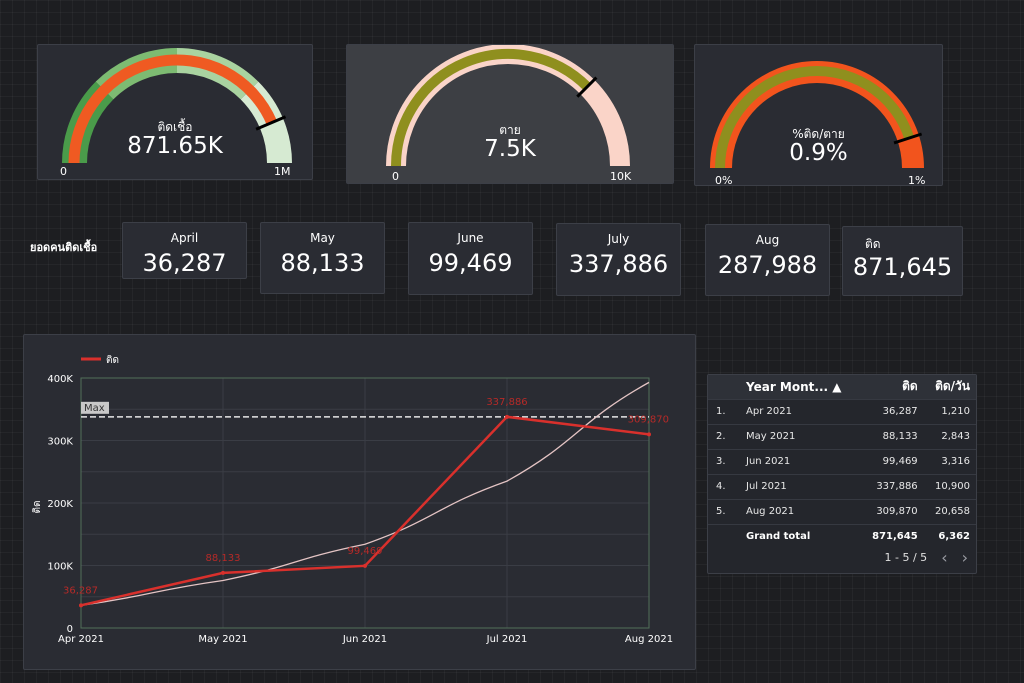  I want to click on row-per-day: 2,843, so click(949, 436).